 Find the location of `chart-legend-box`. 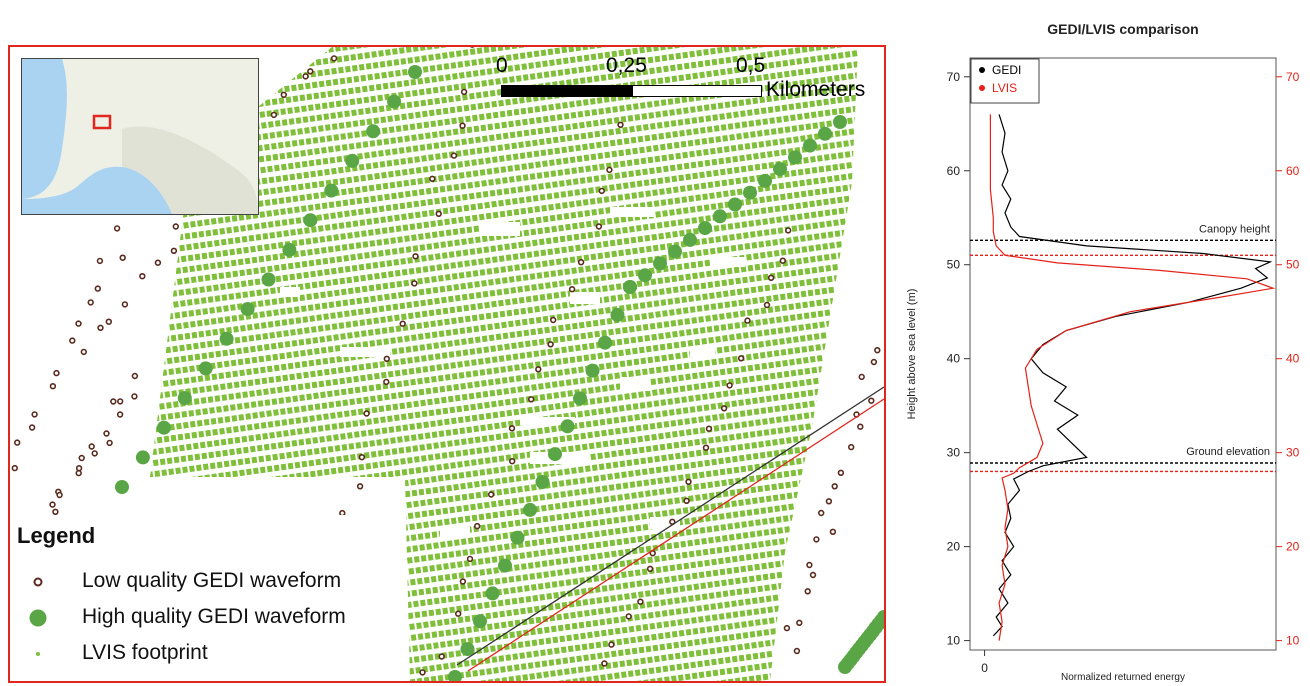

chart-legend-box is located at coordinates (1005, 81).